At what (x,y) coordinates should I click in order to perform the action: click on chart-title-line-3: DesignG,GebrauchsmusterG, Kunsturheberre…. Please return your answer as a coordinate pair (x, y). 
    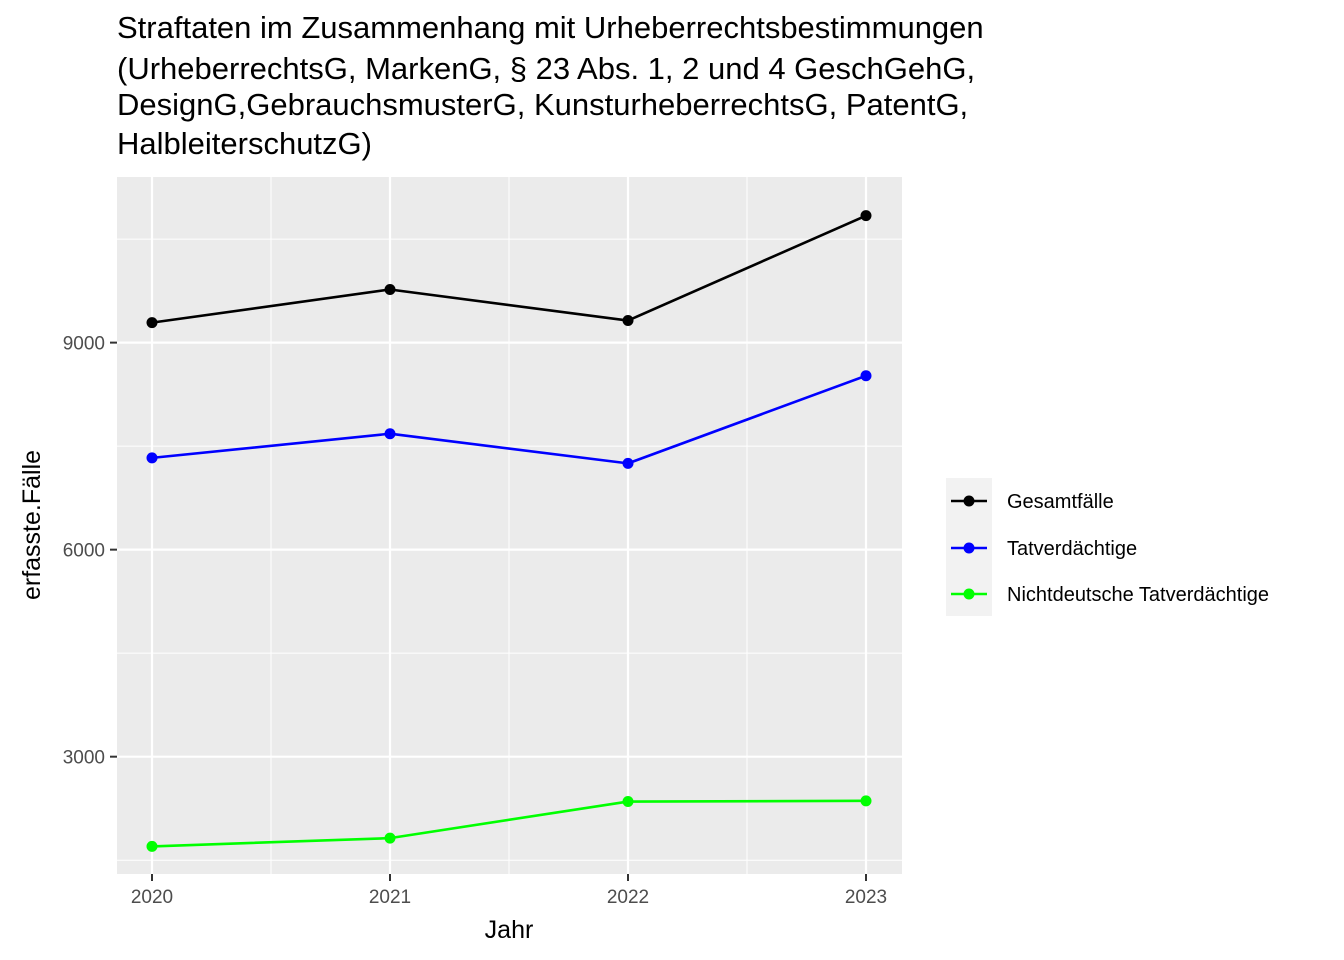
    Looking at the image, I should click on (542, 104).